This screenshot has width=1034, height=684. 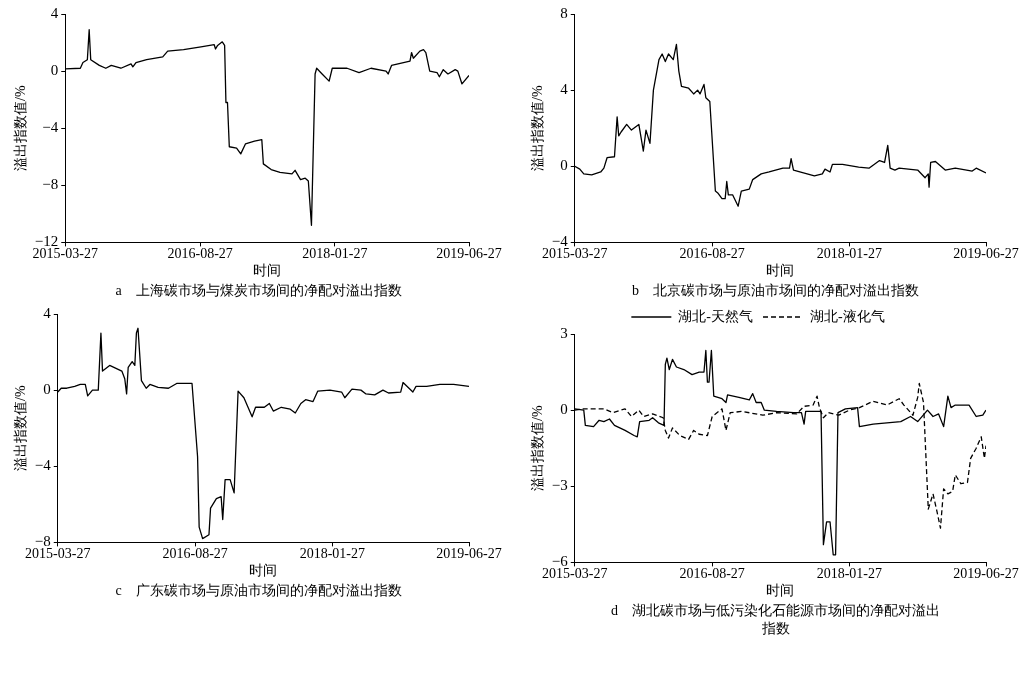 I want to click on y-tick-label: −8, so click(x=49, y=184).